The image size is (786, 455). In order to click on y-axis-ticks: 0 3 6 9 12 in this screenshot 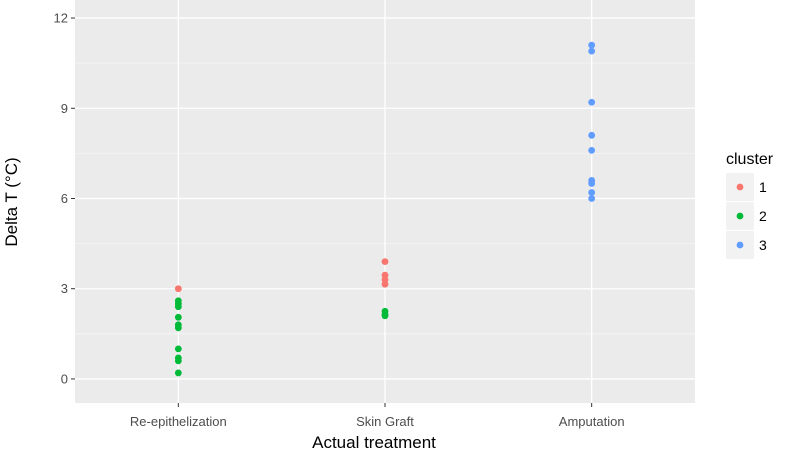, I will do `click(64, 198)`.